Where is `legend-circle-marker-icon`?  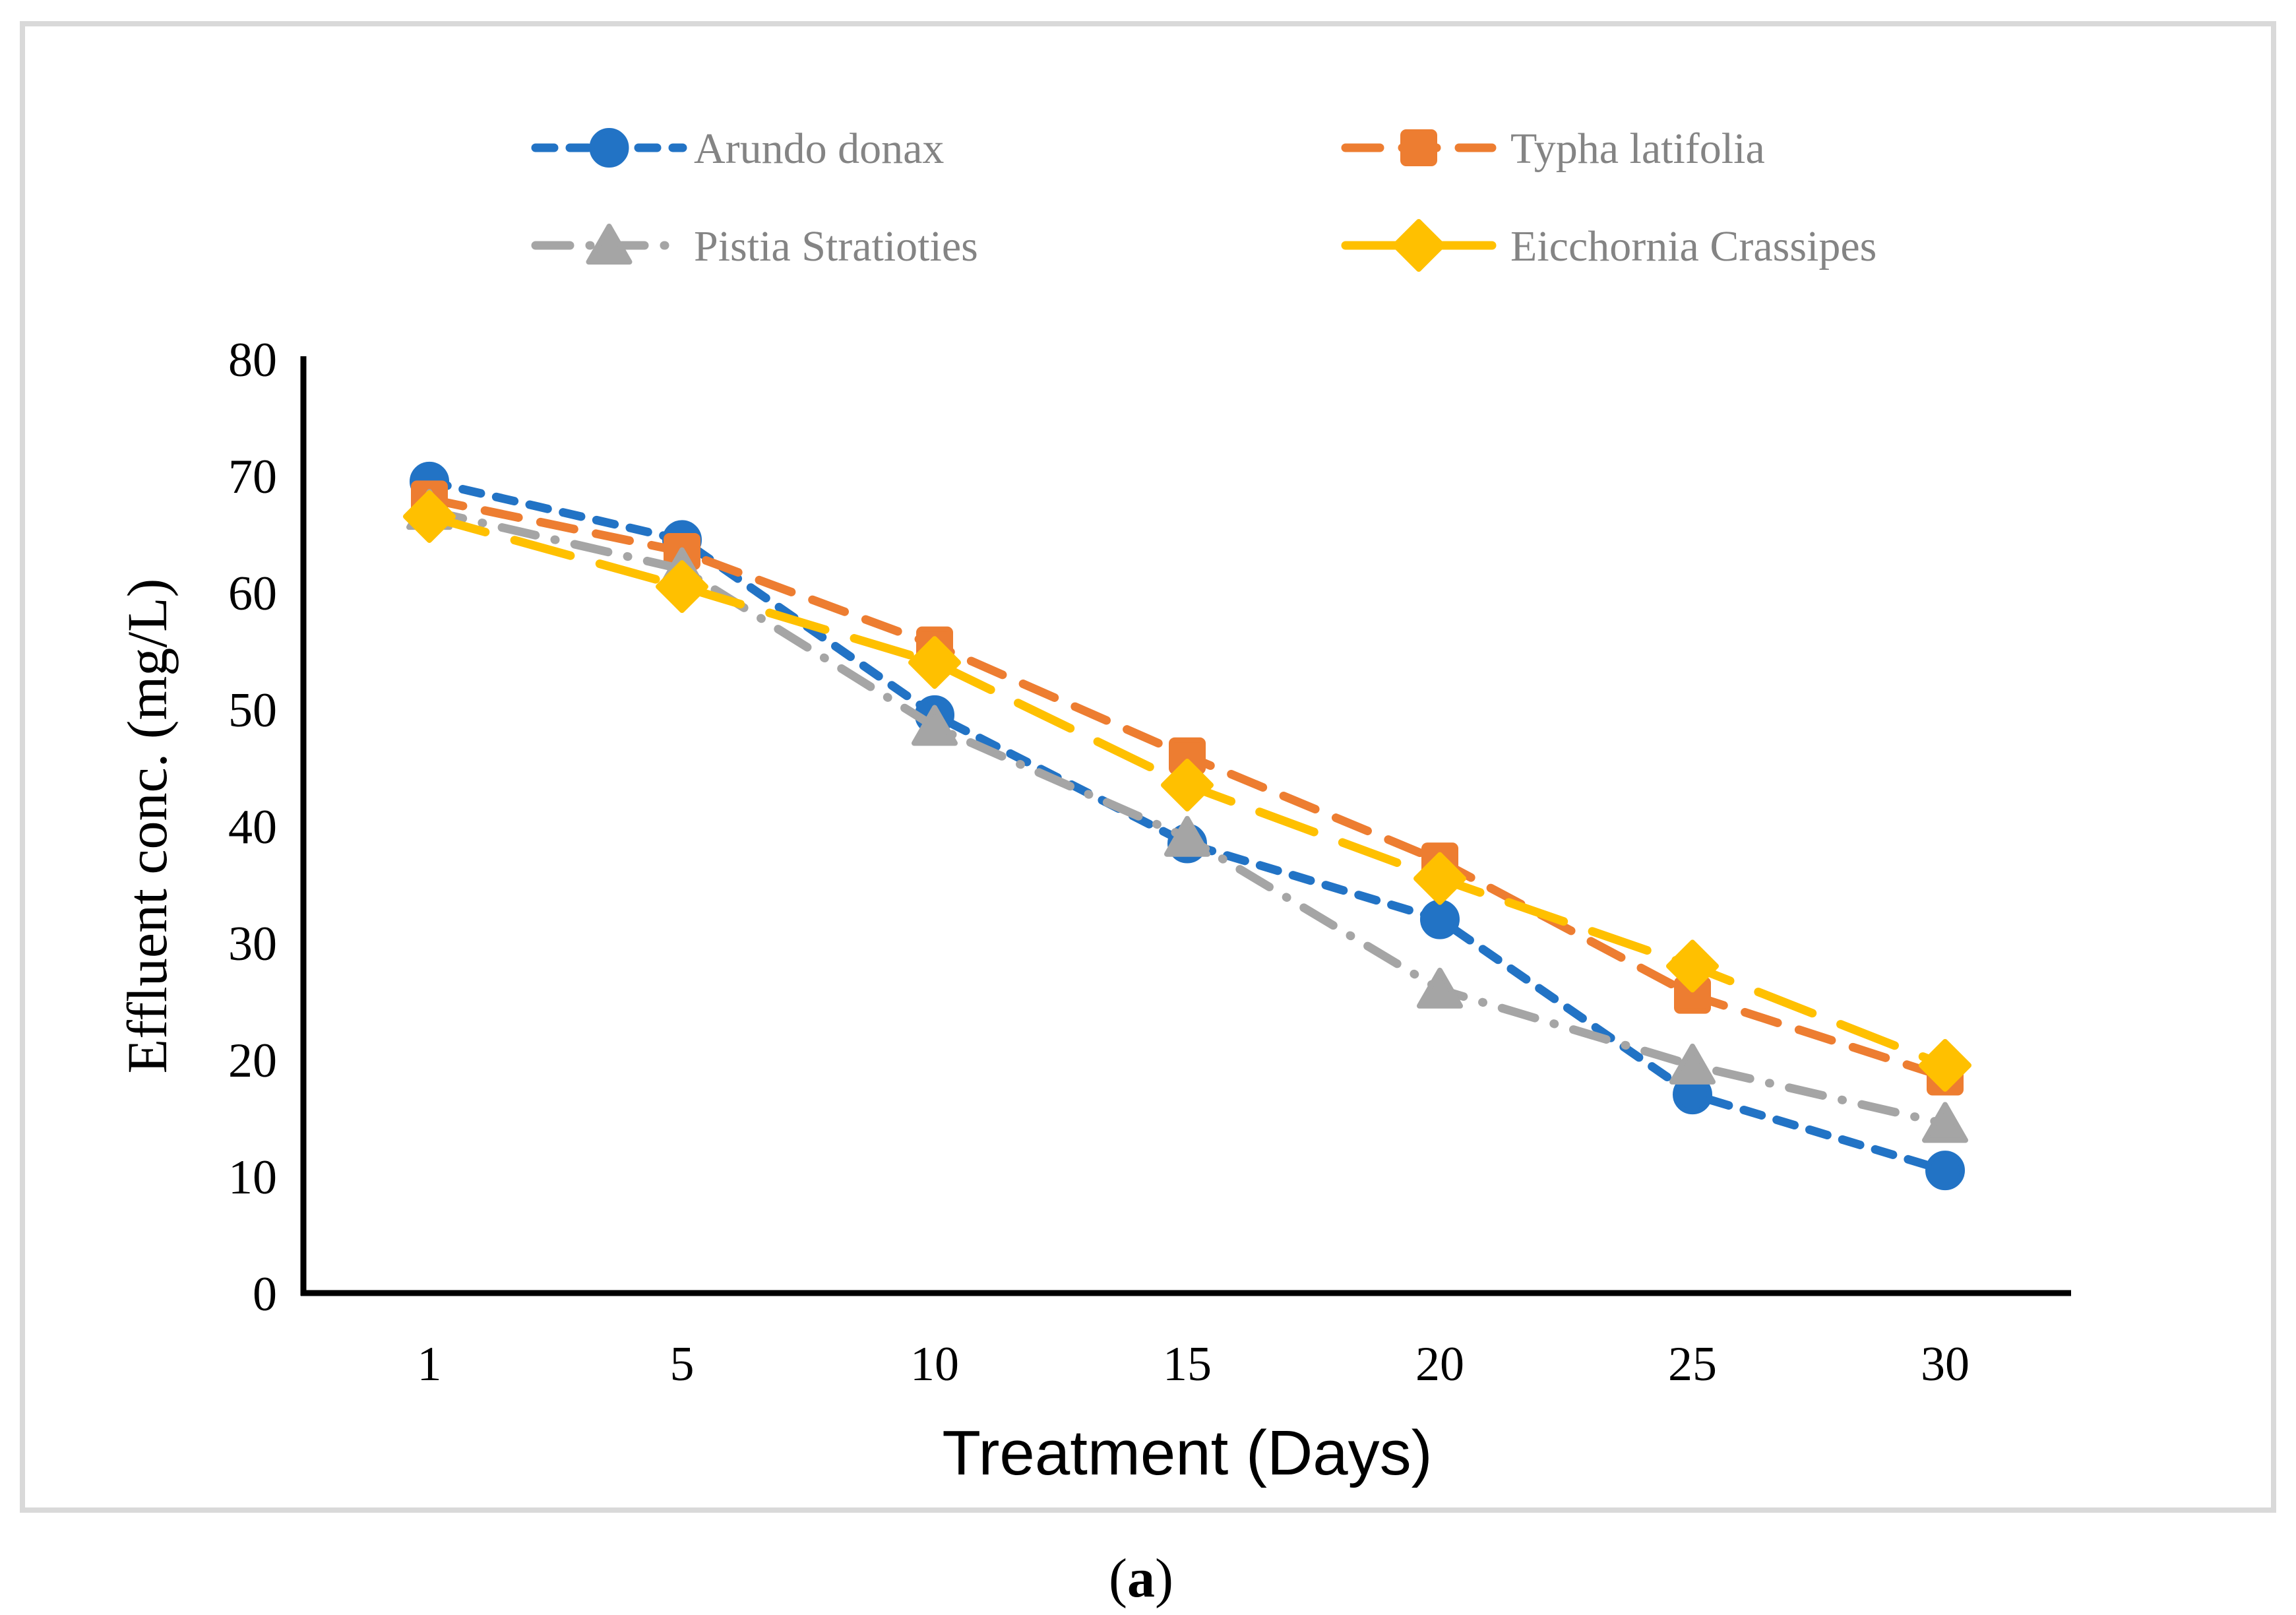 legend-circle-marker-icon is located at coordinates (609, 148).